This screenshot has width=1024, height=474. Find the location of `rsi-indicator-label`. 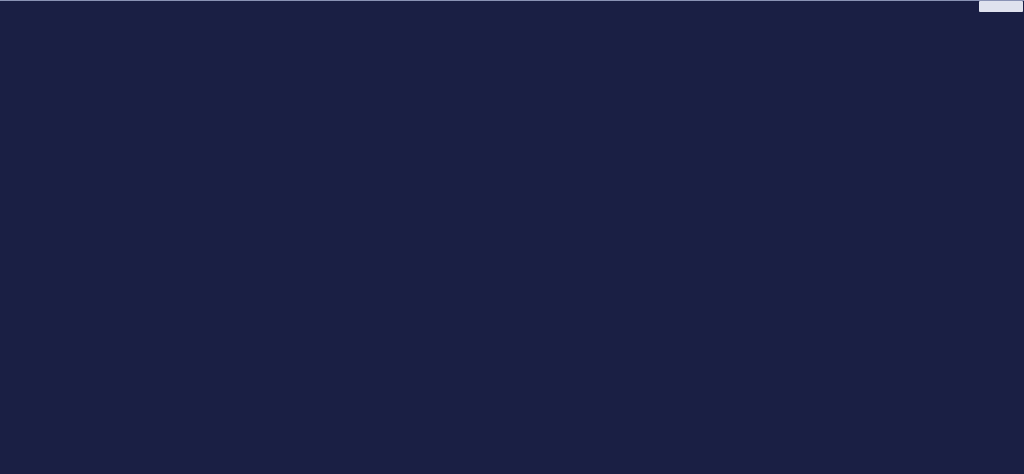

rsi-indicator-label is located at coordinates (5, 327).